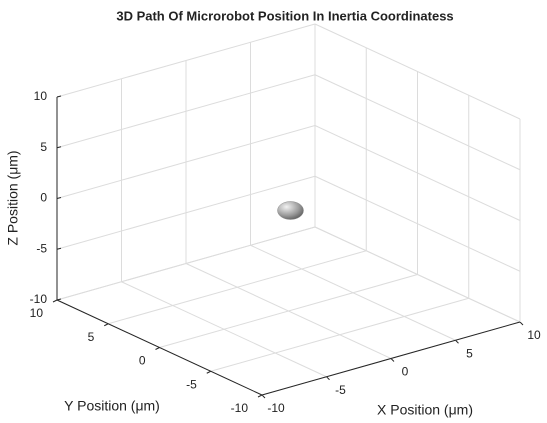 The width and height of the screenshot is (547, 423). Describe the element at coordinates (112, 406) in the screenshot. I see `y-axis-label: Y Position (μm)` at that location.